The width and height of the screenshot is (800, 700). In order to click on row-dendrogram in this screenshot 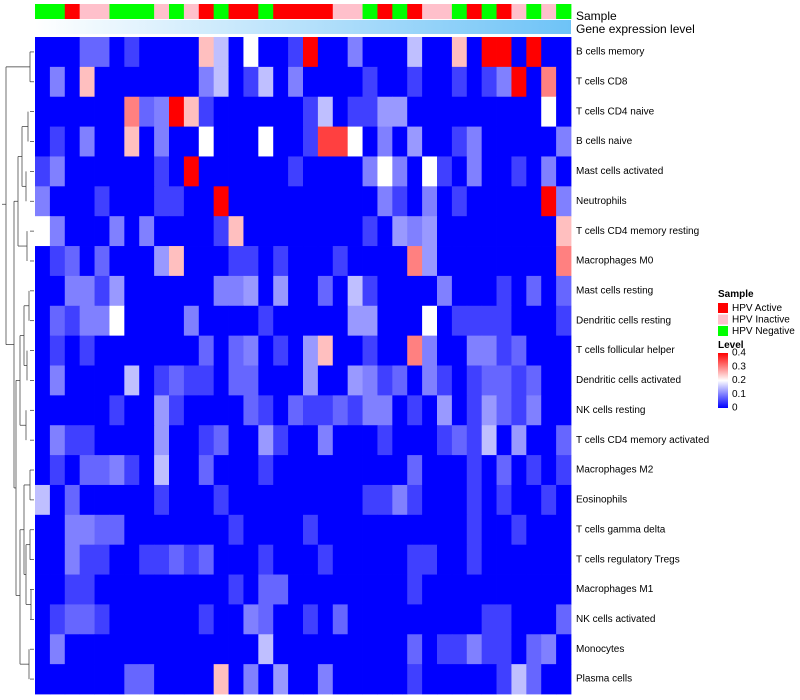, I will do `click(18, 365)`.